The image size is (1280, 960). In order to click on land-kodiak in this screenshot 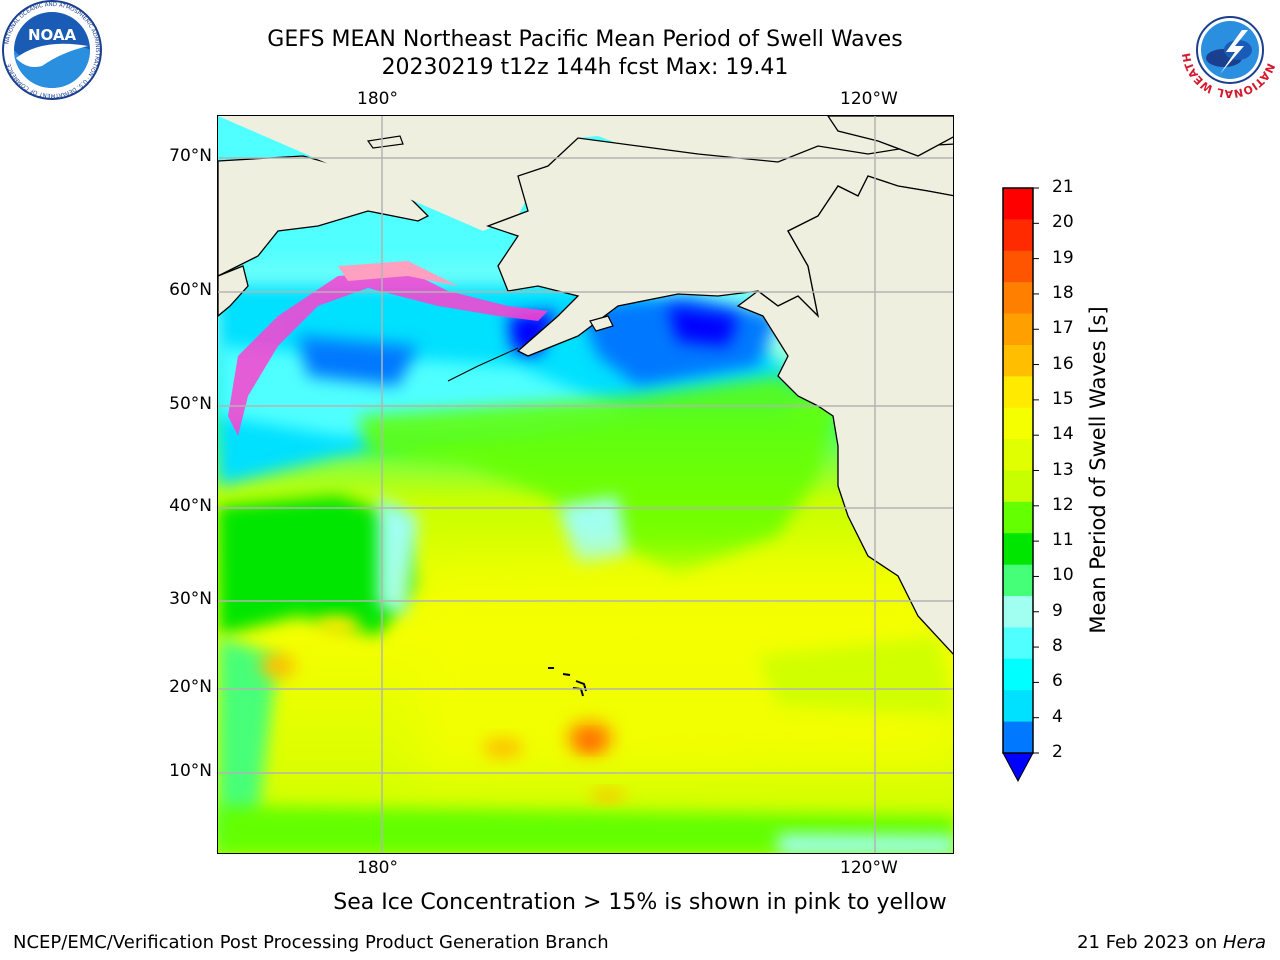, I will do `click(601, 323)`.